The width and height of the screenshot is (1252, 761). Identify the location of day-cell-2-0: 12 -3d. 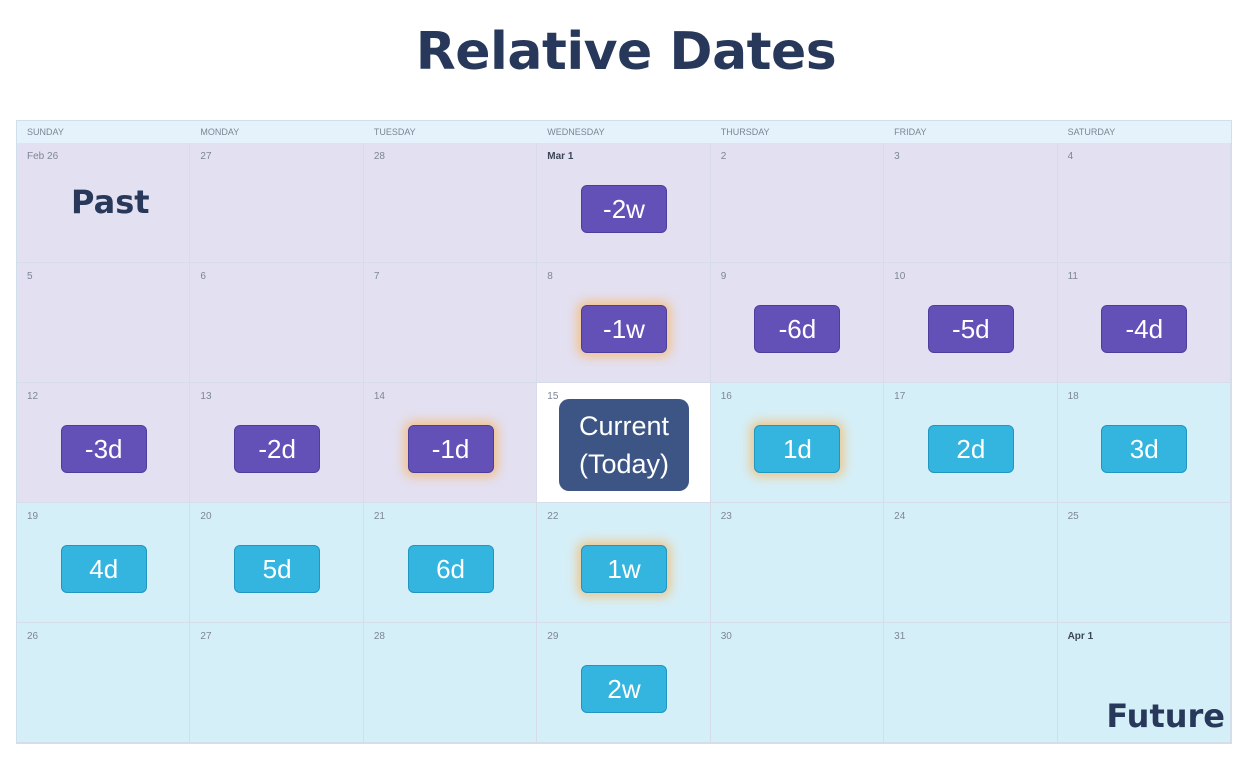
(104, 443).